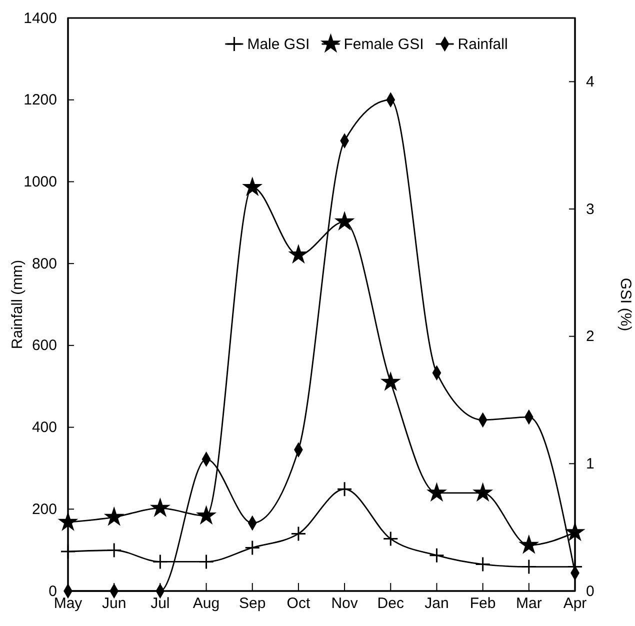 Image resolution: width=635 pixels, height=626 pixels. Describe the element at coordinates (206, 603) in the screenshot. I see `x-tick-label: Aug` at that location.